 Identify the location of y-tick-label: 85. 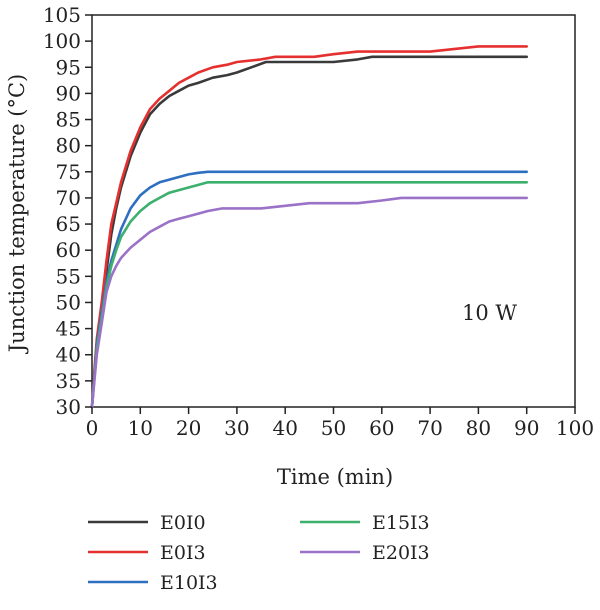
(68, 120).